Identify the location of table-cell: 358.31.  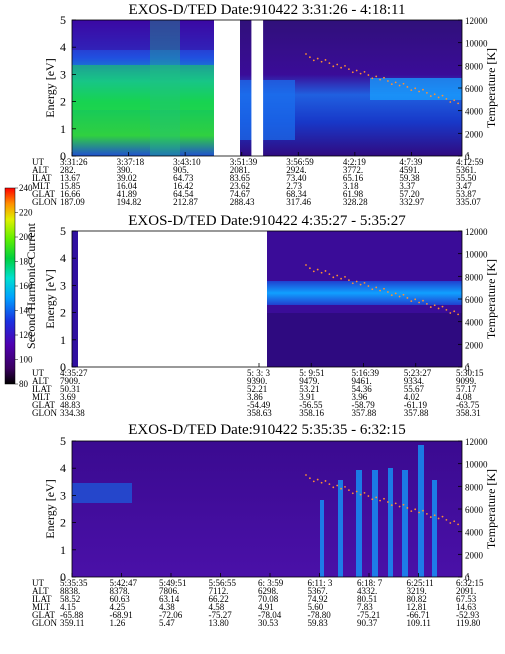
(468, 413).